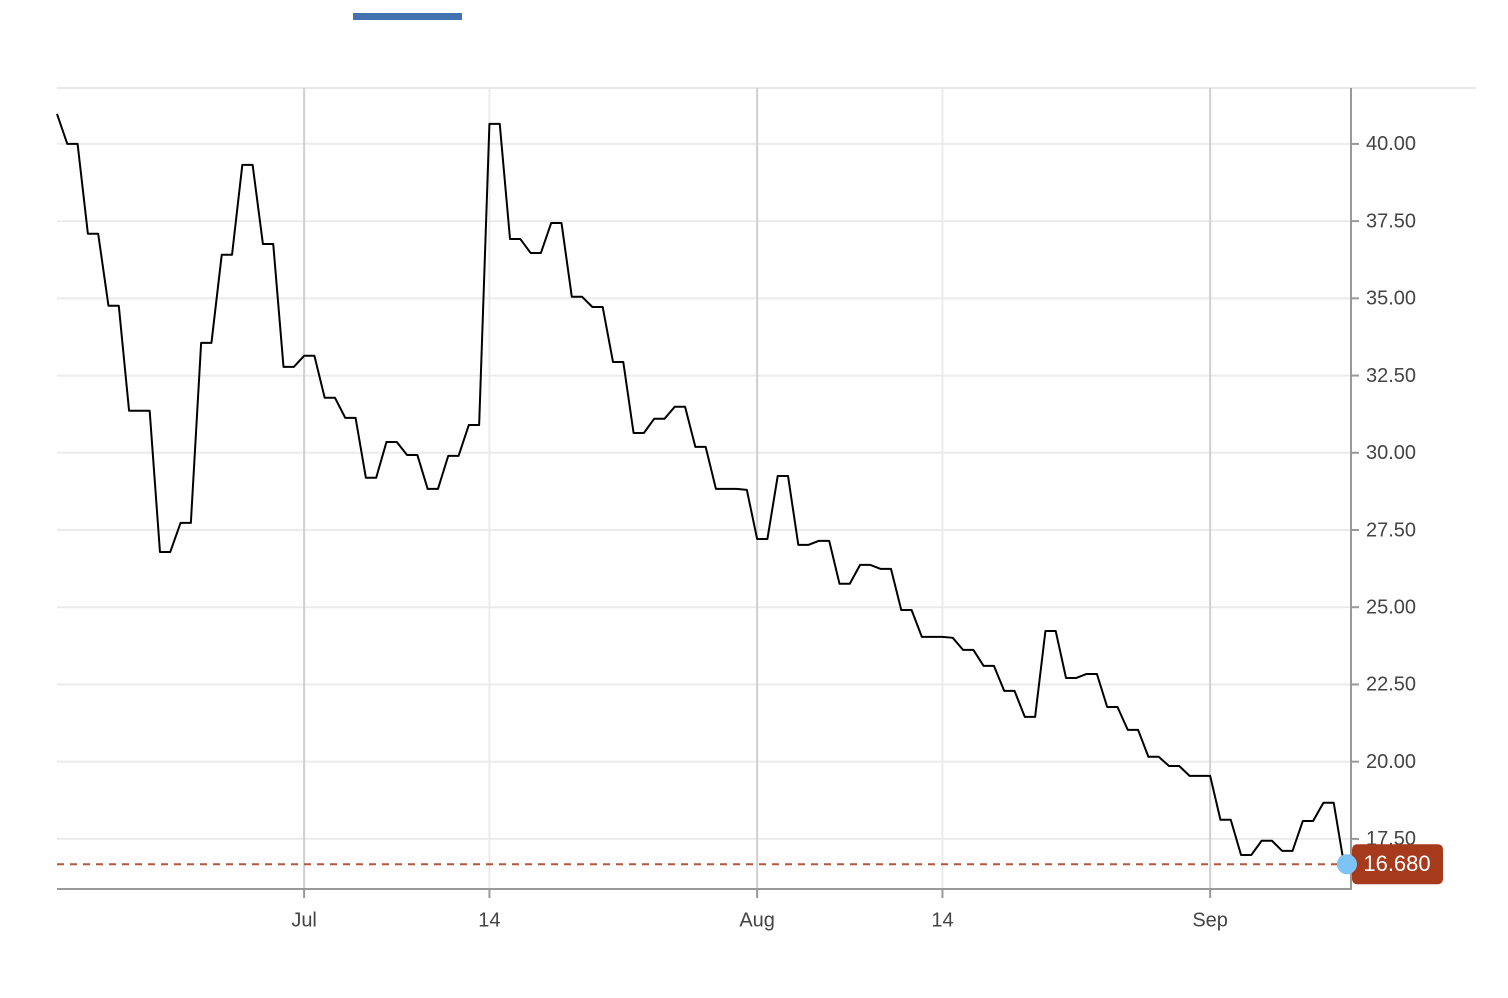 The height and width of the screenshot is (998, 1508). I want to click on y-tick-label: 40.00, so click(1391, 144).